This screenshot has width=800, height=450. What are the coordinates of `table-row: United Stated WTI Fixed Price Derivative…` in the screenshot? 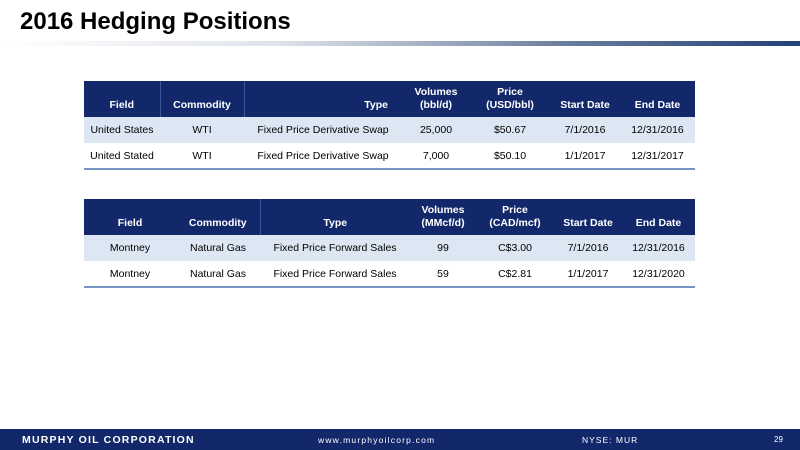 It's located at (389, 156).